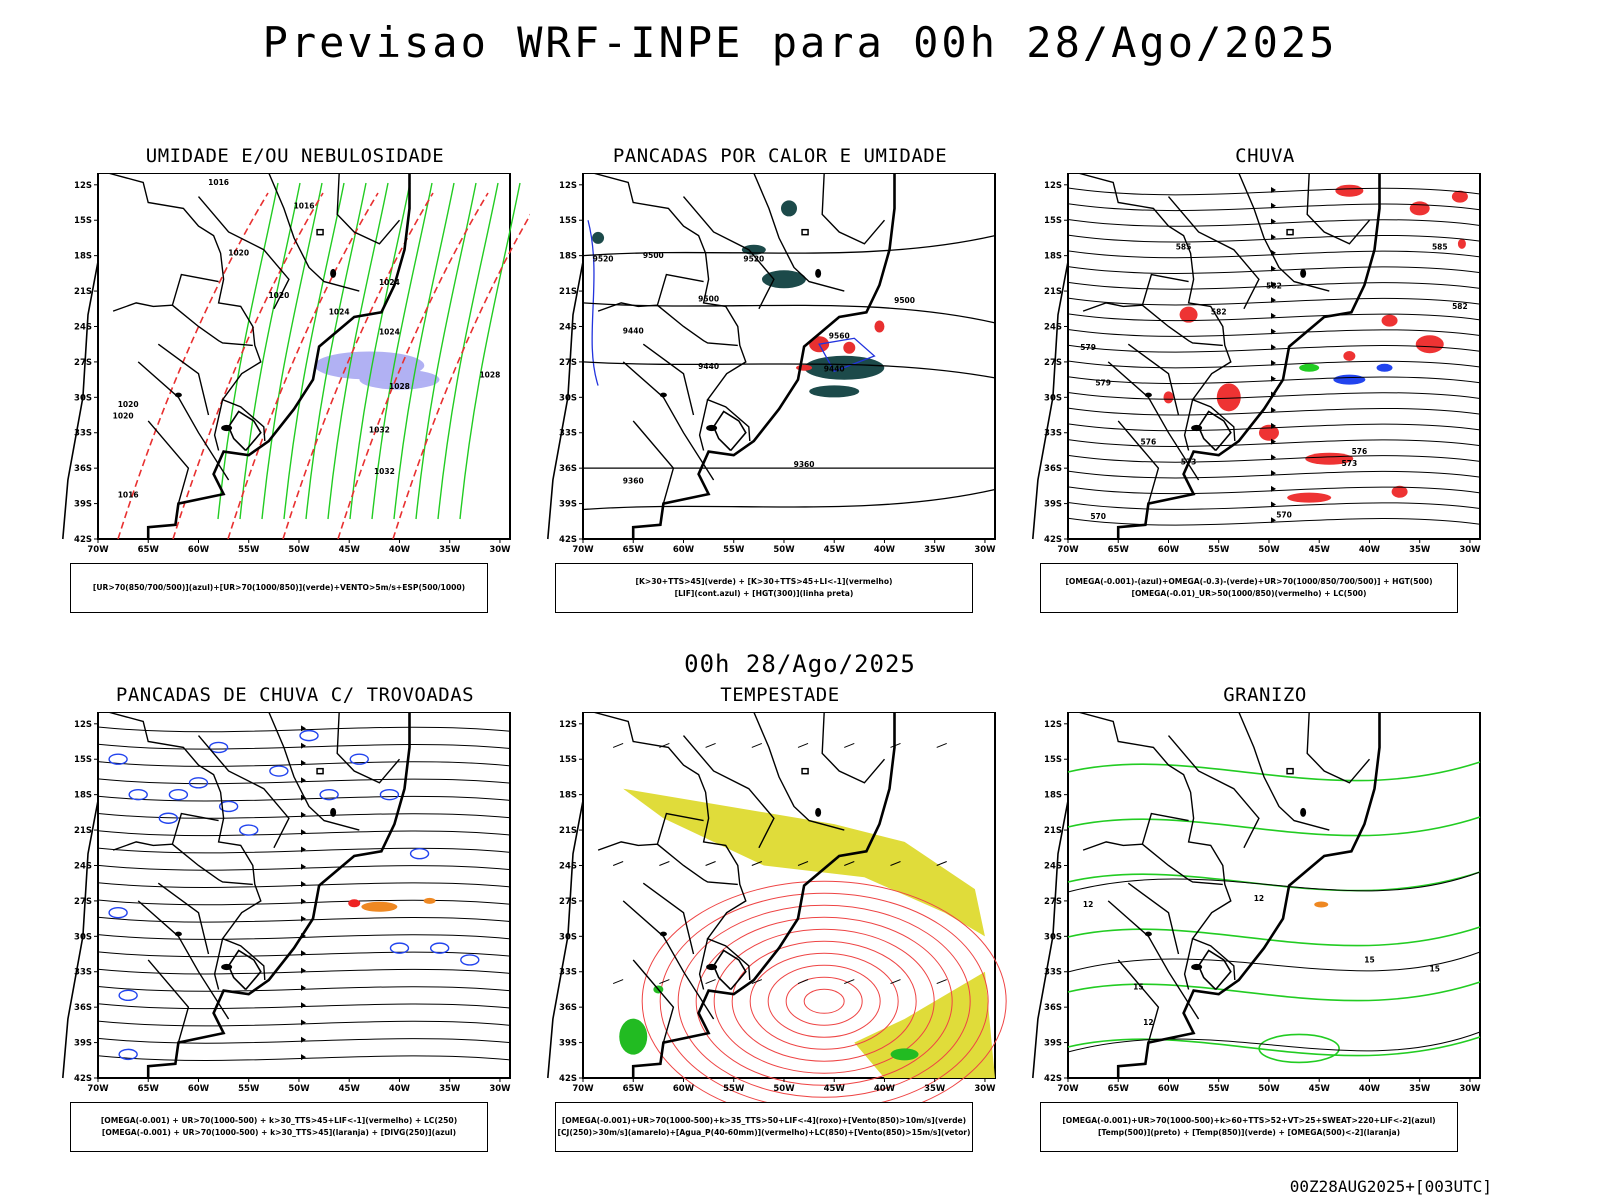  What do you see at coordinates (1273, 382) in the screenshot?
I see `height-labels: 585 585 582 582 582 579 579 576 576 573 573 570 570` at bounding box center [1273, 382].